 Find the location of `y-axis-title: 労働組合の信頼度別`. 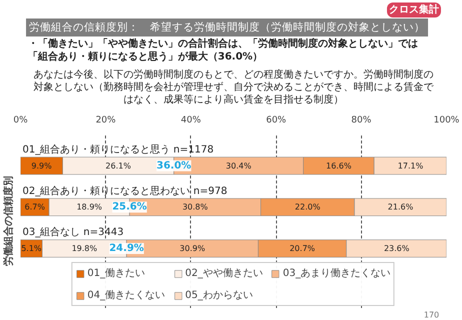

y-axis-title: 労働組合の信頼度別 is located at coordinates (8, 221).